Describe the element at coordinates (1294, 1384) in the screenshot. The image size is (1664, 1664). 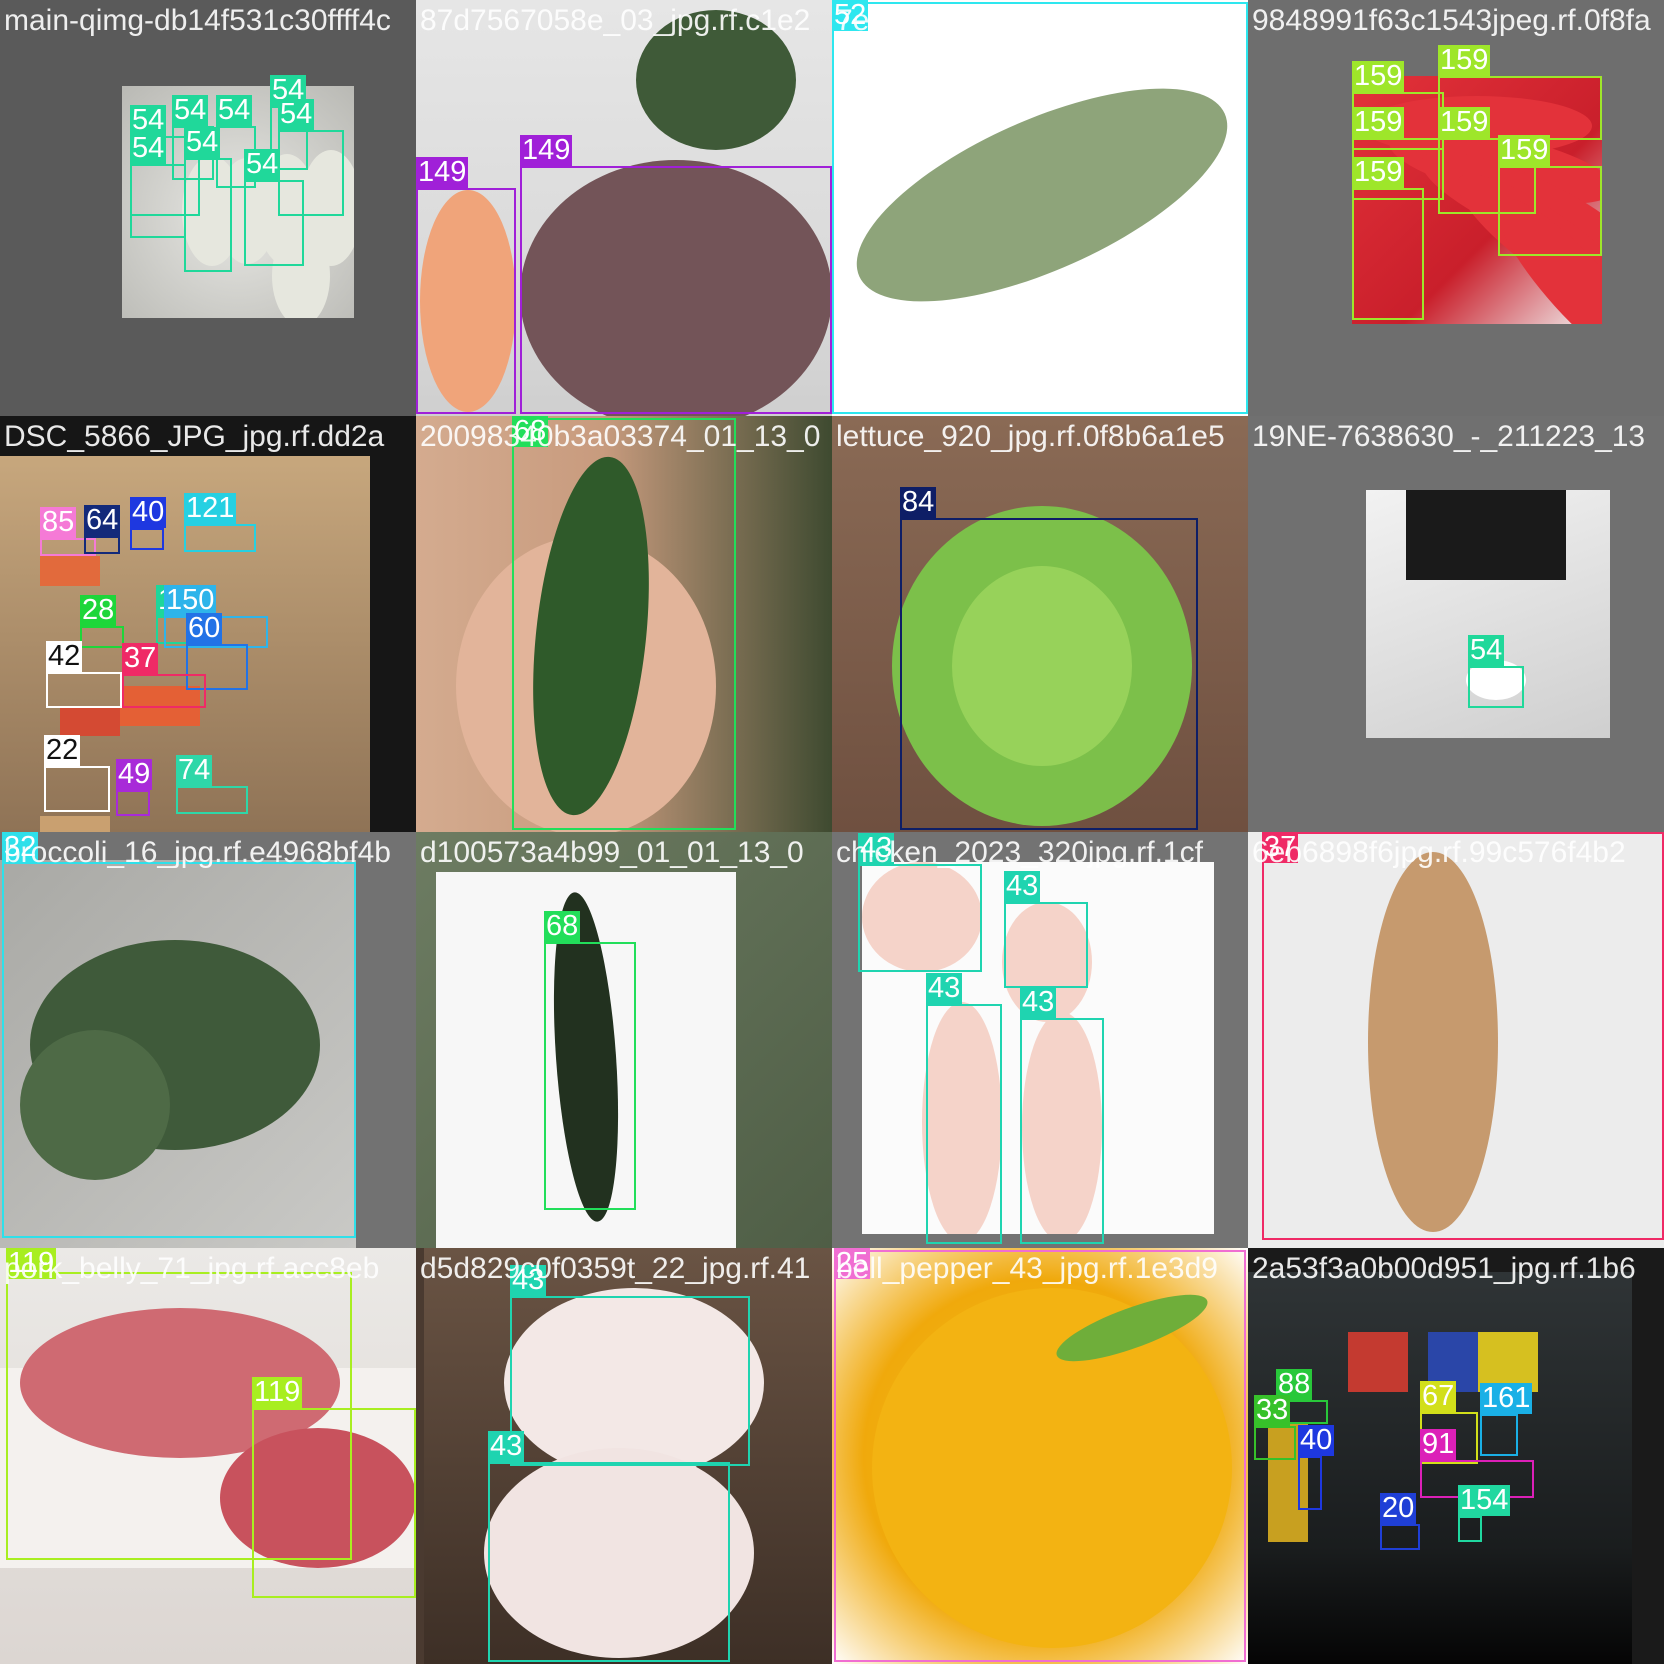
I see `detection-label: 88` at that location.